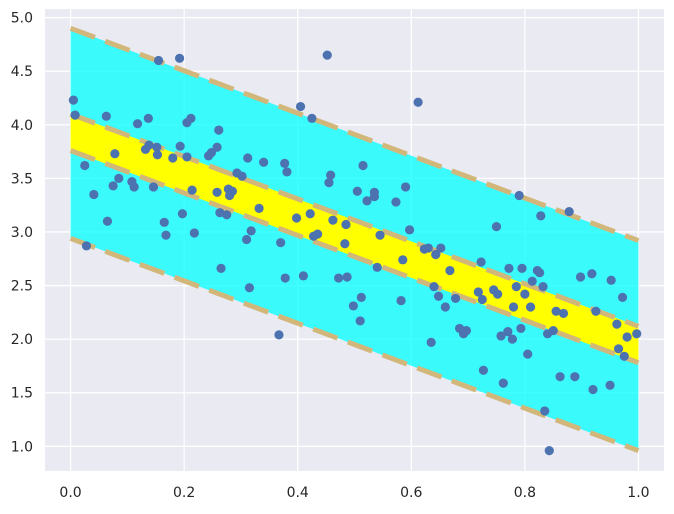  I want to click on y-tick-label: 3.5, so click(22, 179).